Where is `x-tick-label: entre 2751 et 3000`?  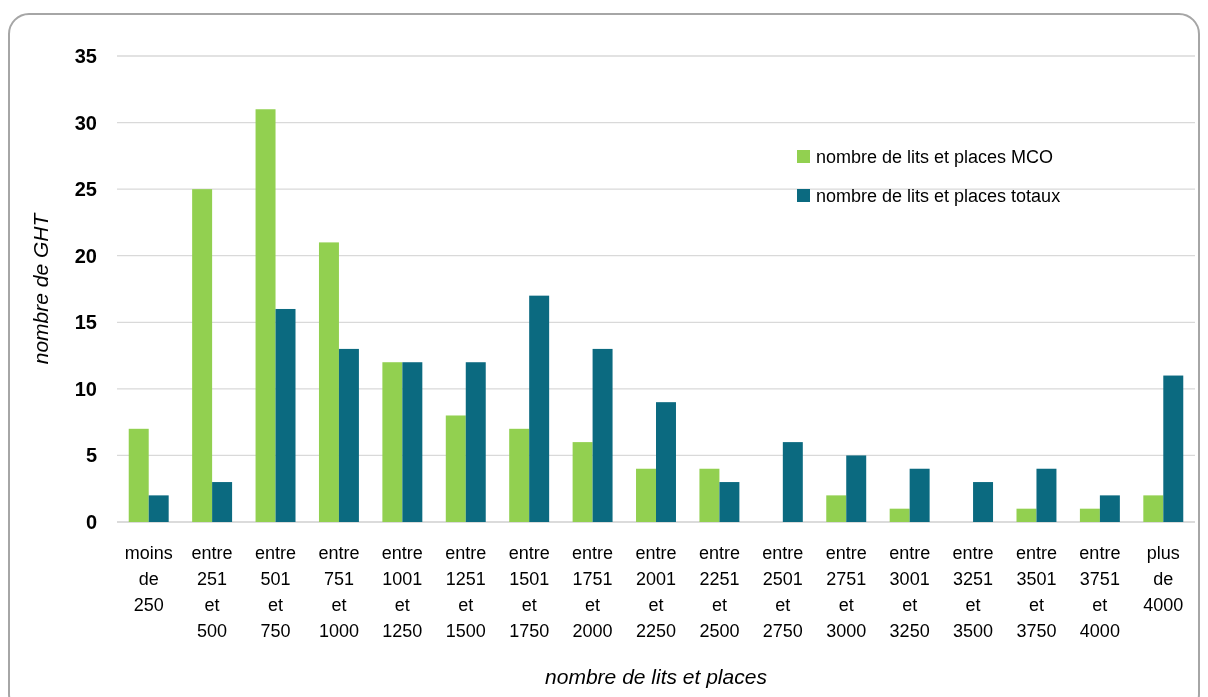
x-tick-label: entre 2751 et 3000 is located at coordinates (846, 592).